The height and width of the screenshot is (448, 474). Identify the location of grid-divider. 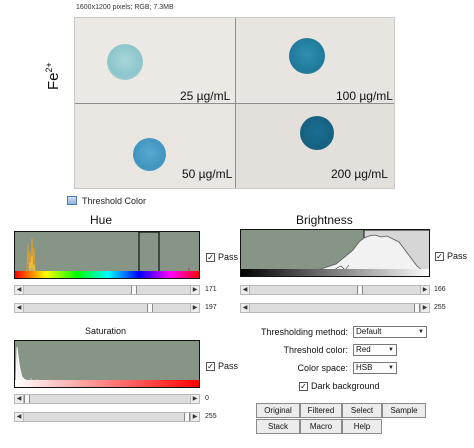
(234, 103).